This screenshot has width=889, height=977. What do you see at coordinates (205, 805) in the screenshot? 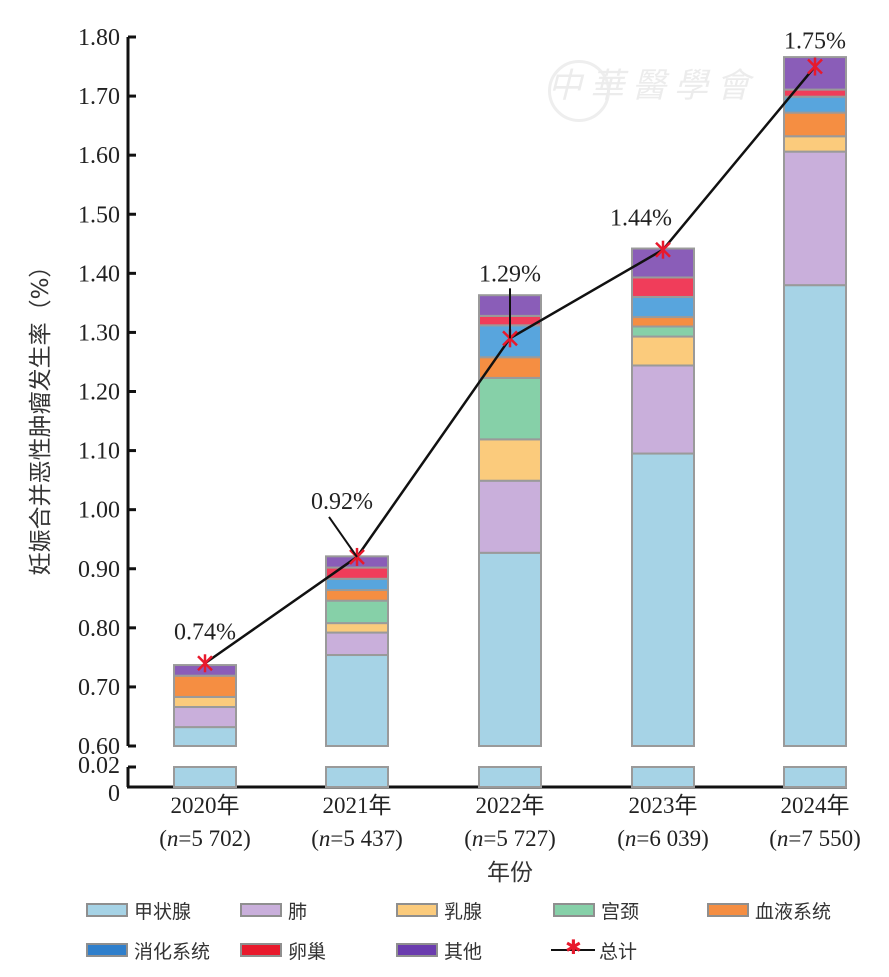
I see `x-tick-label: 2020年` at bounding box center [205, 805].